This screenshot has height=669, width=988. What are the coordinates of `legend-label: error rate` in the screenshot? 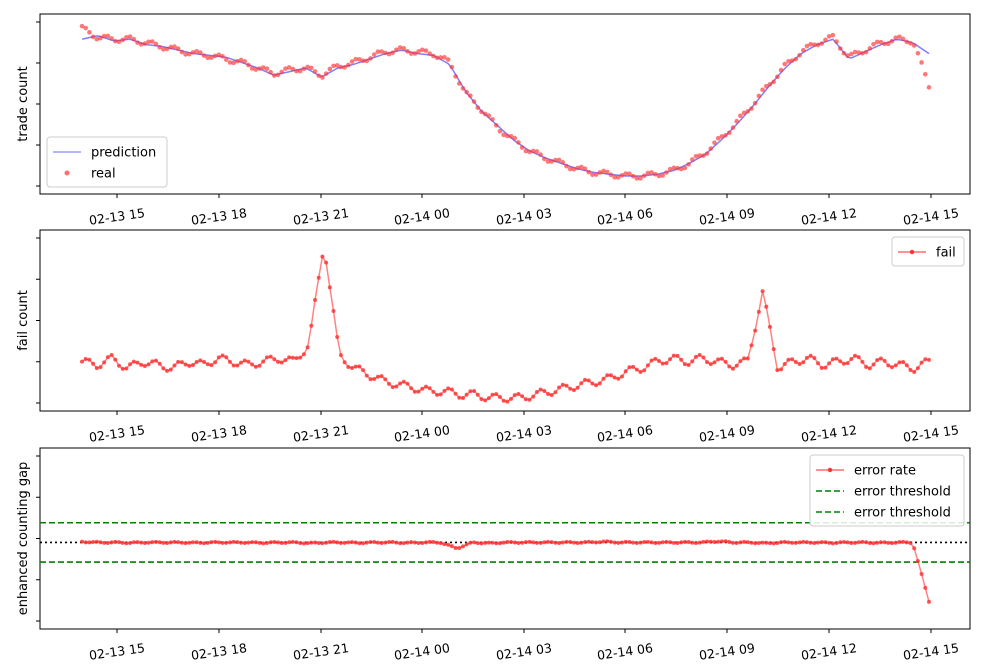 It's located at (885, 471).